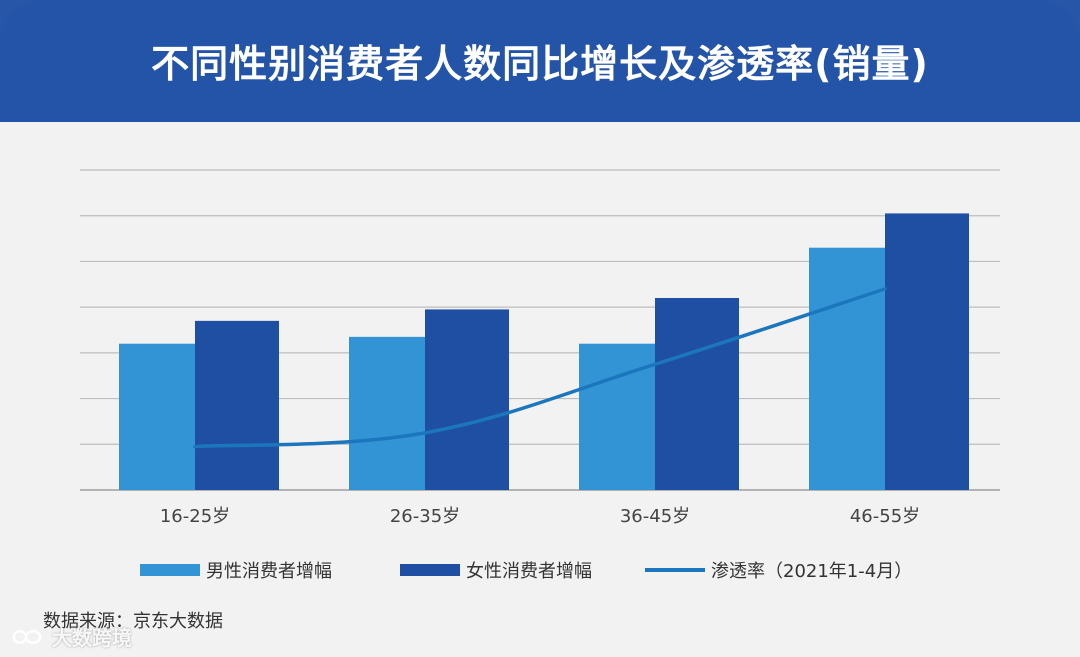 The width and height of the screenshot is (1080, 657). Describe the element at coordinates (529, 571) in the screenshot. I see `legend-label: 女性消费者增幅` at that location.